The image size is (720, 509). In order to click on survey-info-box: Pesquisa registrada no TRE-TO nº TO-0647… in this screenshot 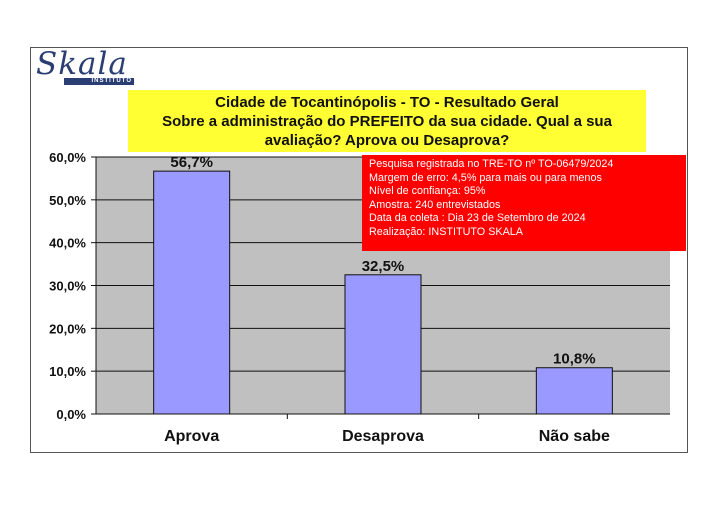, I will do `click(524, 203)`.